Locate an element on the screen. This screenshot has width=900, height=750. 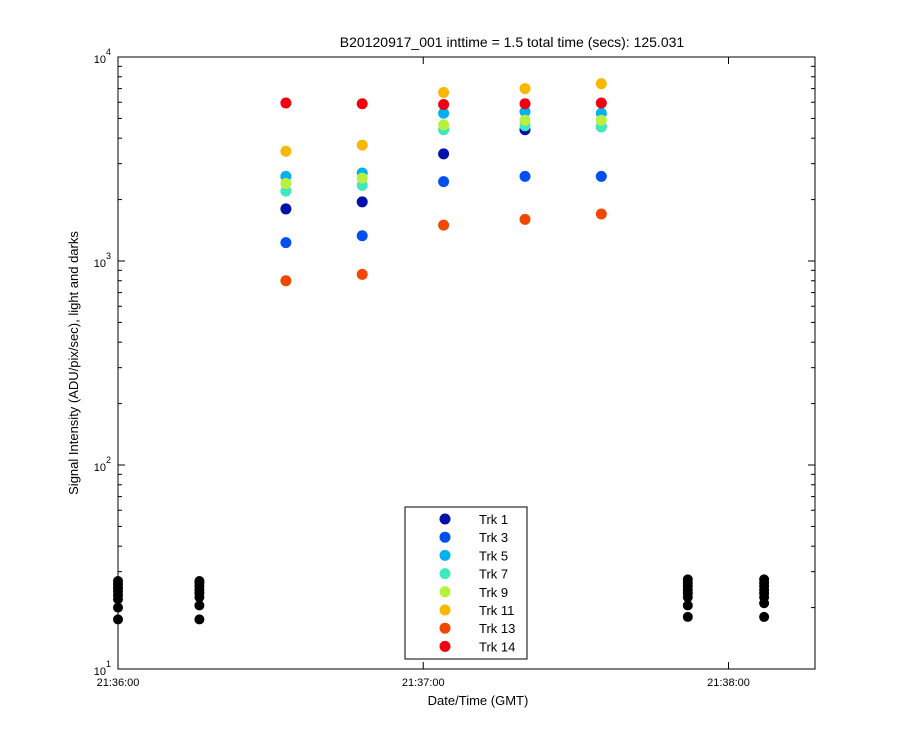
x-tick-label: 21:38:00 is located at coordinates (728, 683).